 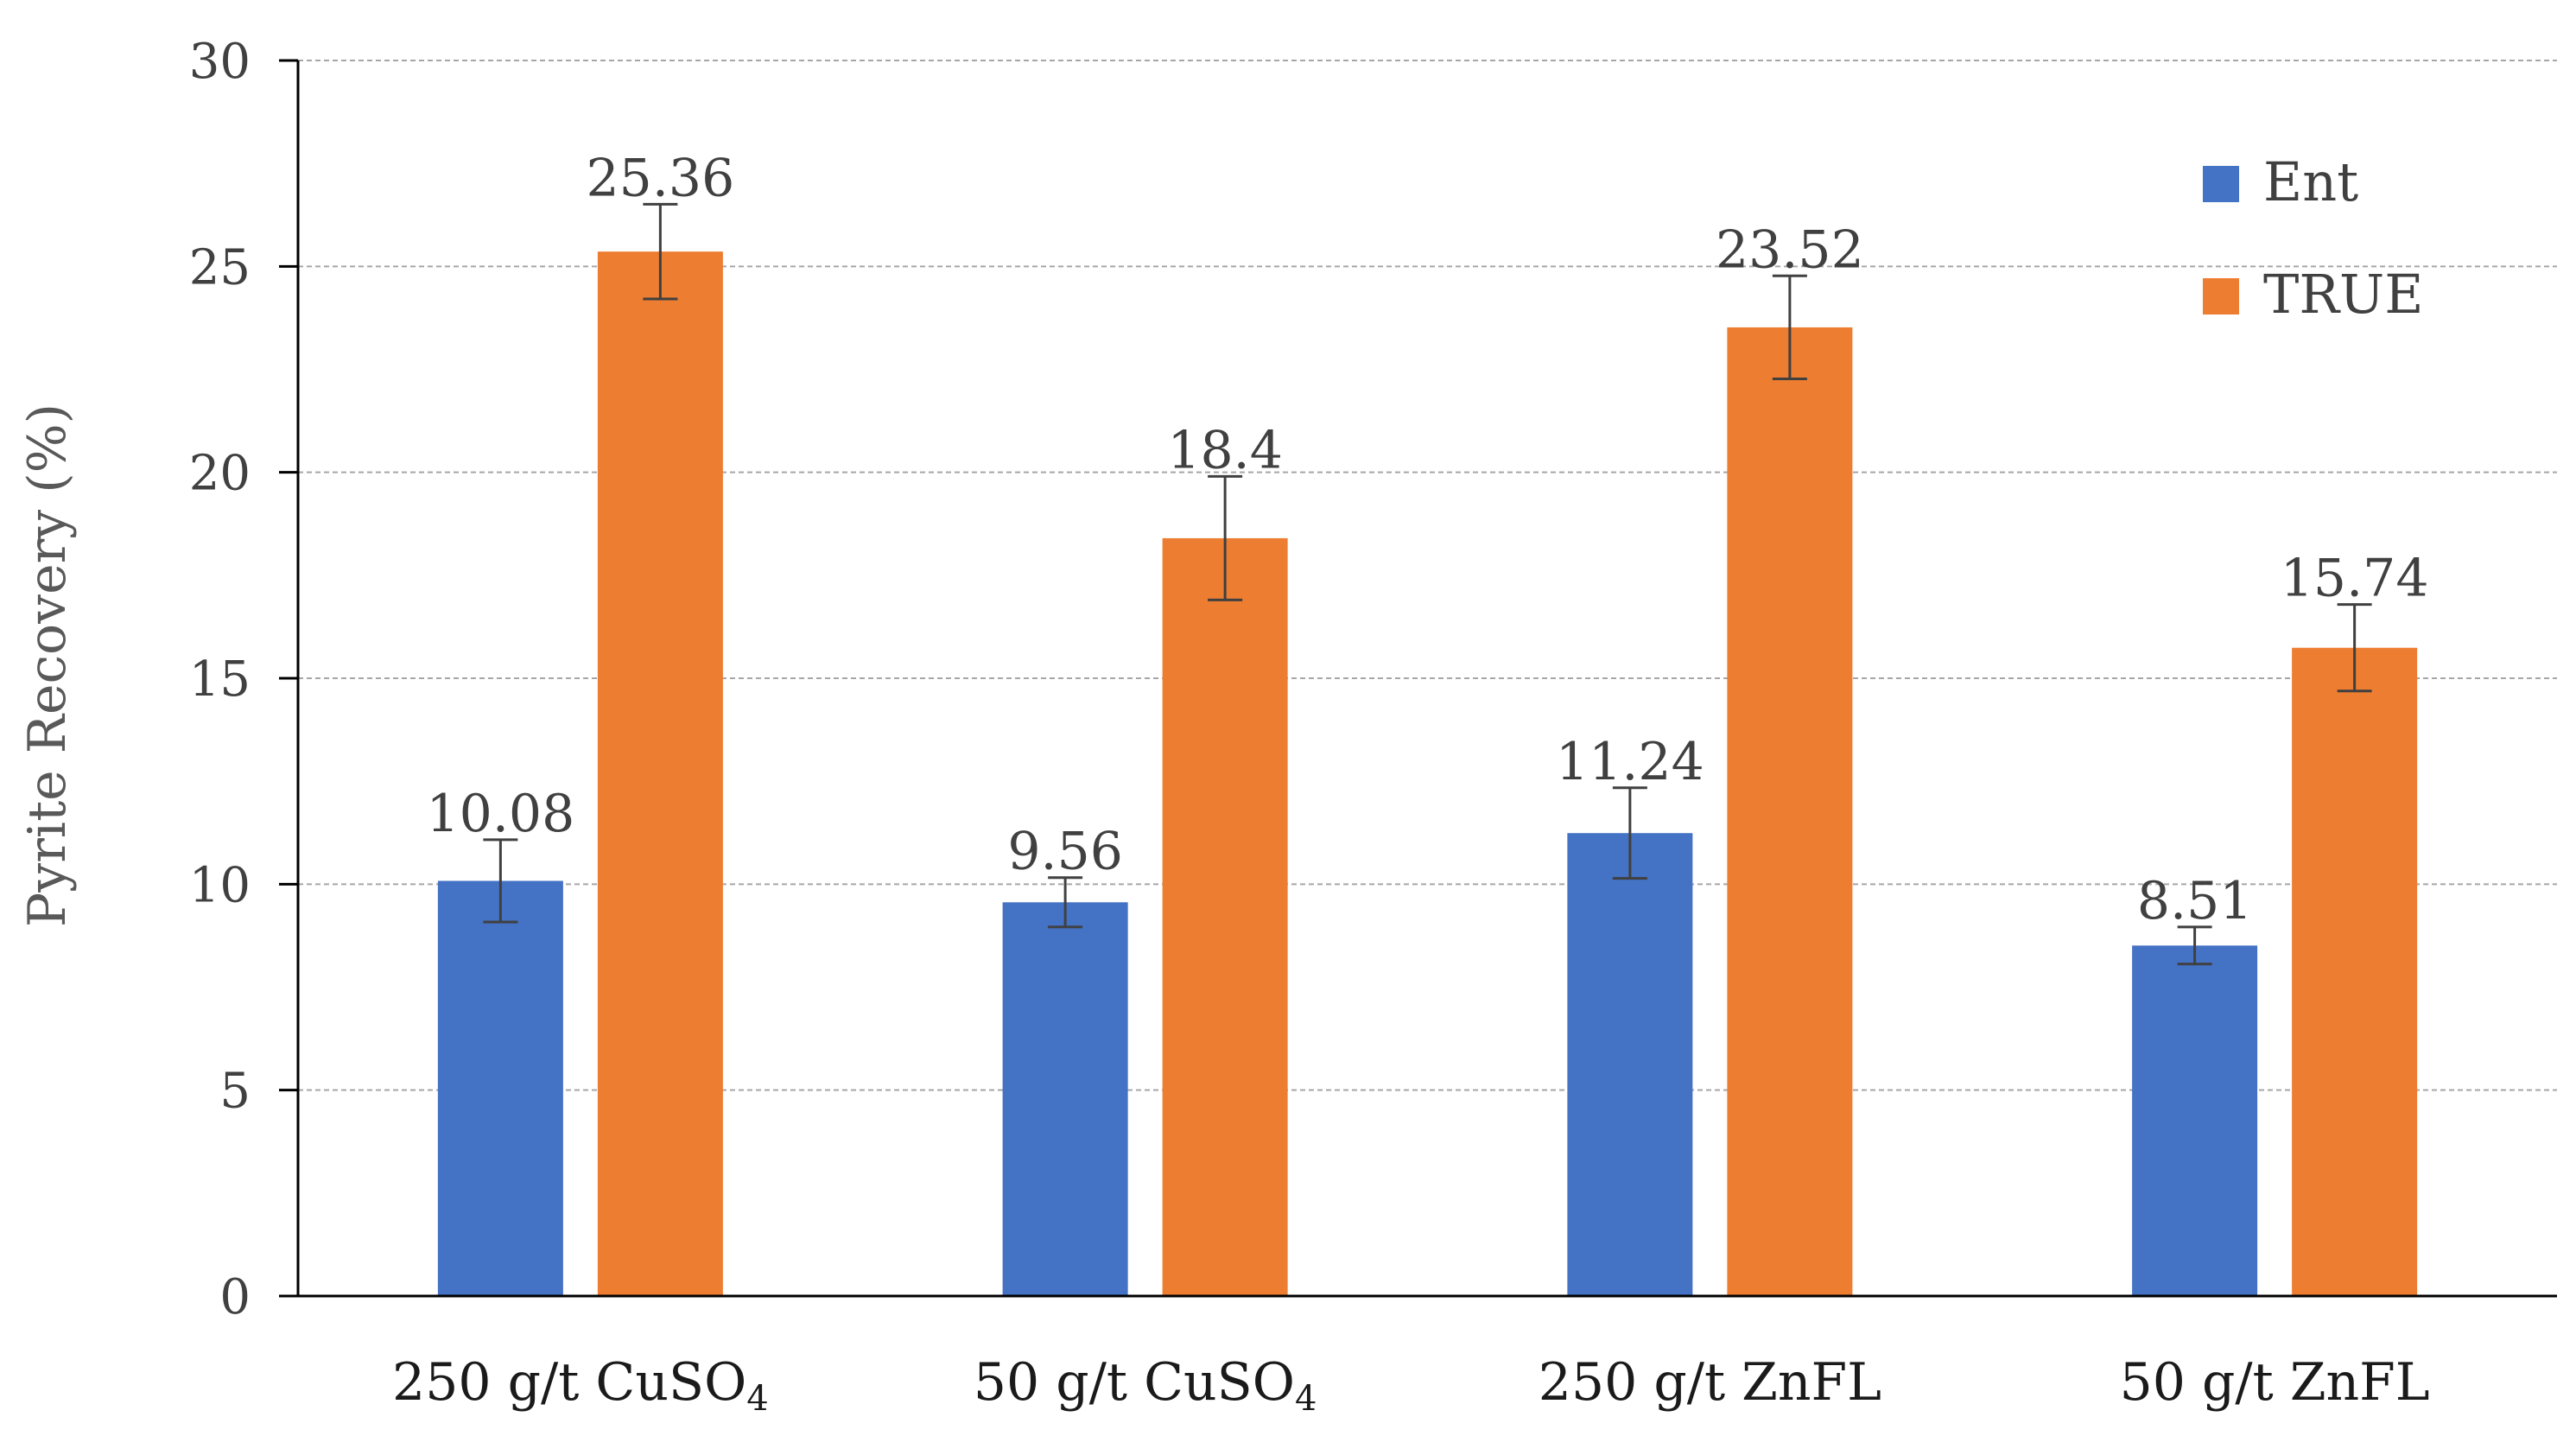 I want to click on y-tick-label-0: 0, so click(x=235, y=1297).